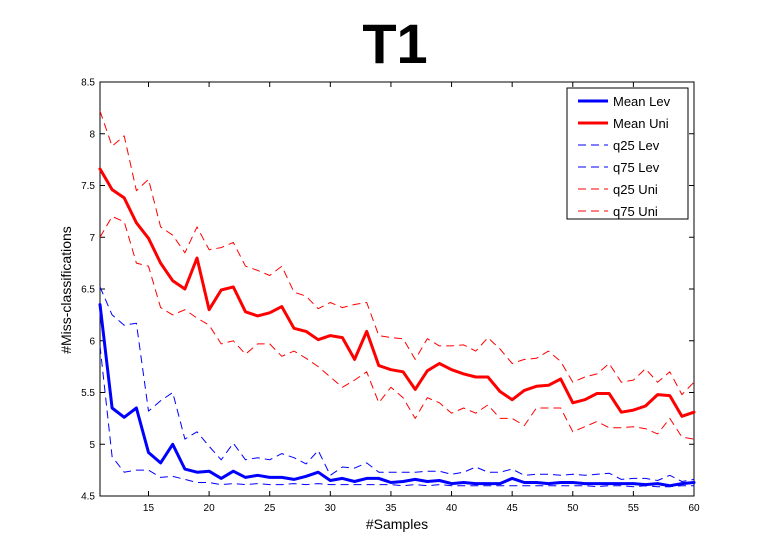  What do you see at coordinates (452, 508) in the screenshot?
I see `x-tick-label: 40` at bounding box center [452, 508].